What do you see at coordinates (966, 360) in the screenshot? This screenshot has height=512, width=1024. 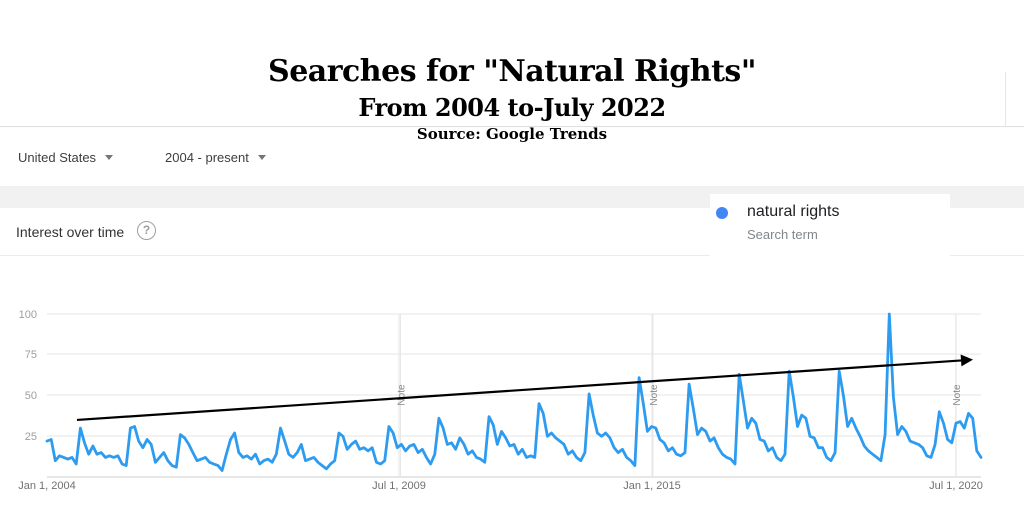 I see `trend-arrow-head` at bounding box center [966, 360].